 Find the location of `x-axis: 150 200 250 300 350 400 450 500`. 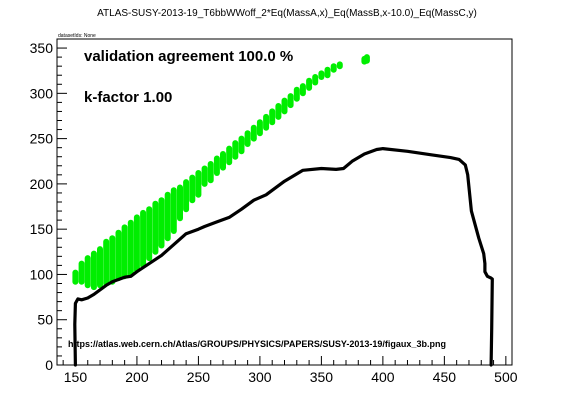

x-axis: 150 200 250 300 350 400 450 500 is located at coordinates (290, 370).